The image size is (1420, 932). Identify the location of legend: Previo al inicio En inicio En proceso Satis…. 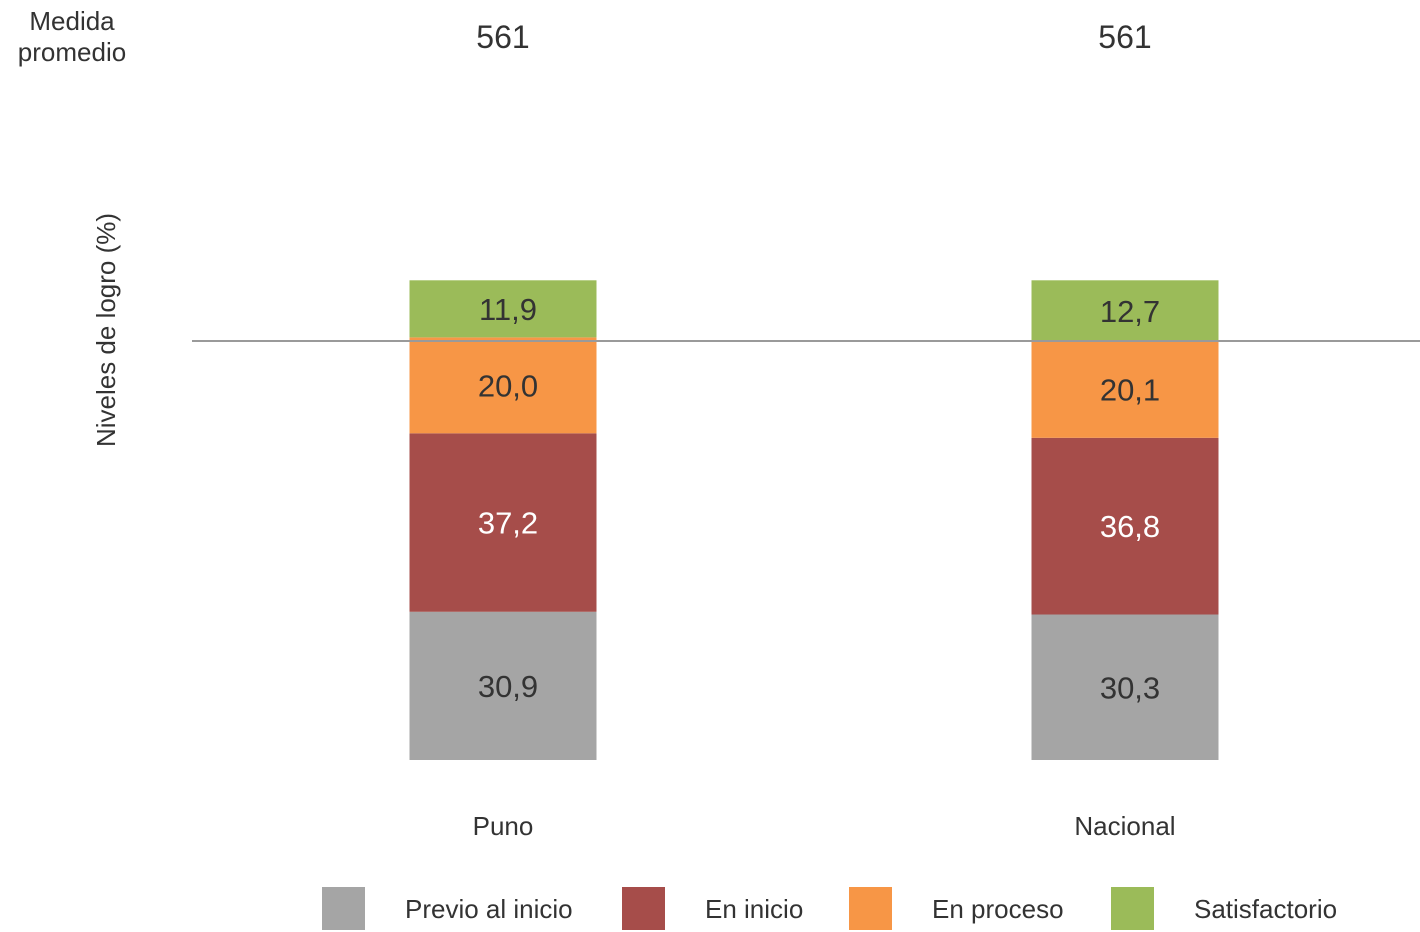
(829, 908).